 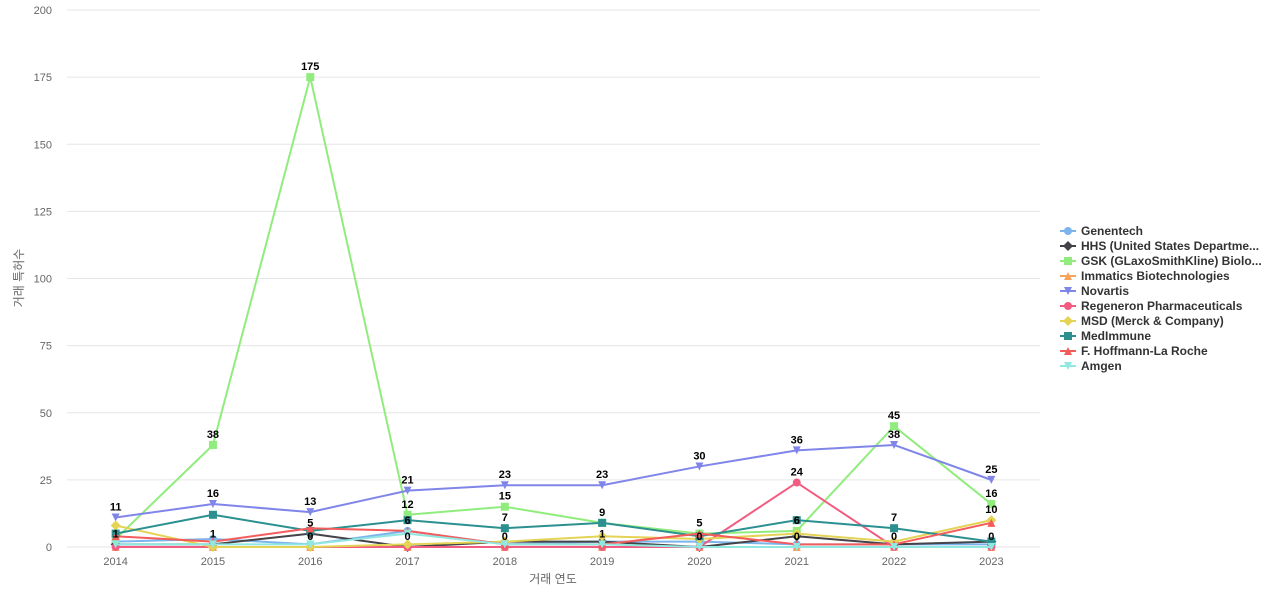 I want to click on legend-item-medimmune: MedImmune, so click(x=1105, y=336).